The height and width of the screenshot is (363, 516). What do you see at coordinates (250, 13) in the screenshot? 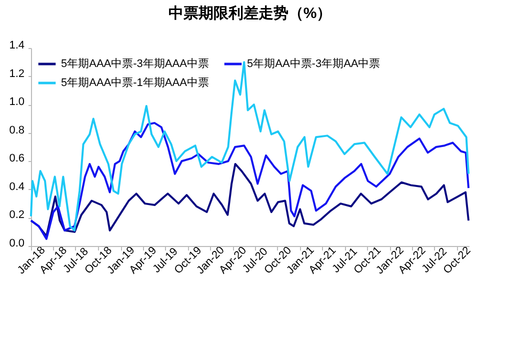
I see `chart-title: 中票期限利差走势（%）` at bounding box center [250, 13].